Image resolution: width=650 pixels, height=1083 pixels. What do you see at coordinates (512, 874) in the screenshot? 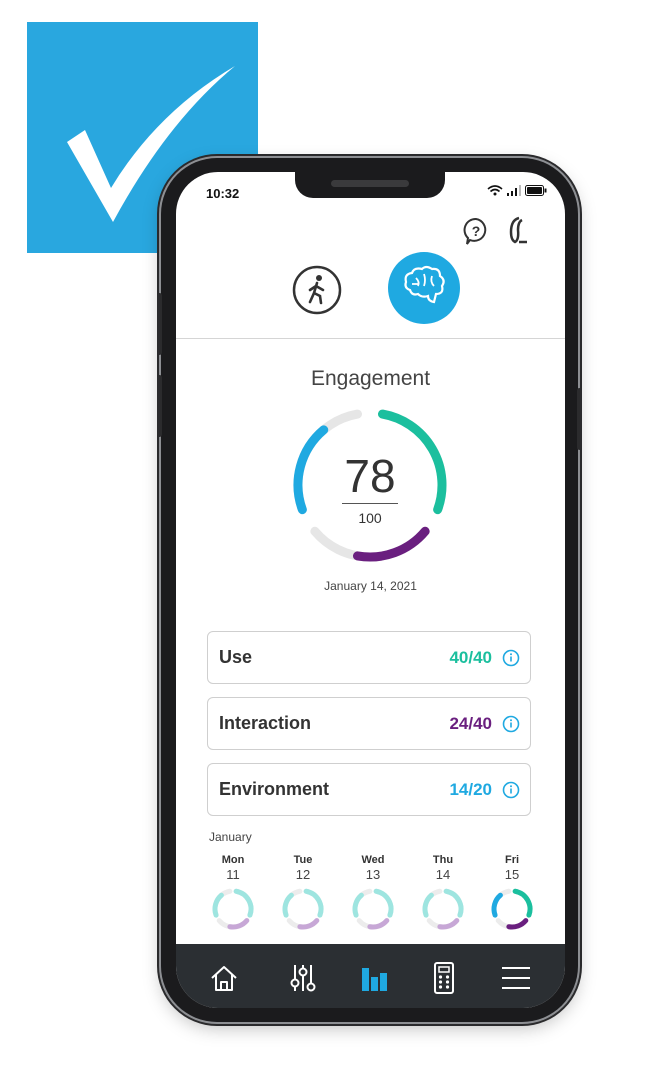
I see `day-number: 15` at bounding box center [512, 874].